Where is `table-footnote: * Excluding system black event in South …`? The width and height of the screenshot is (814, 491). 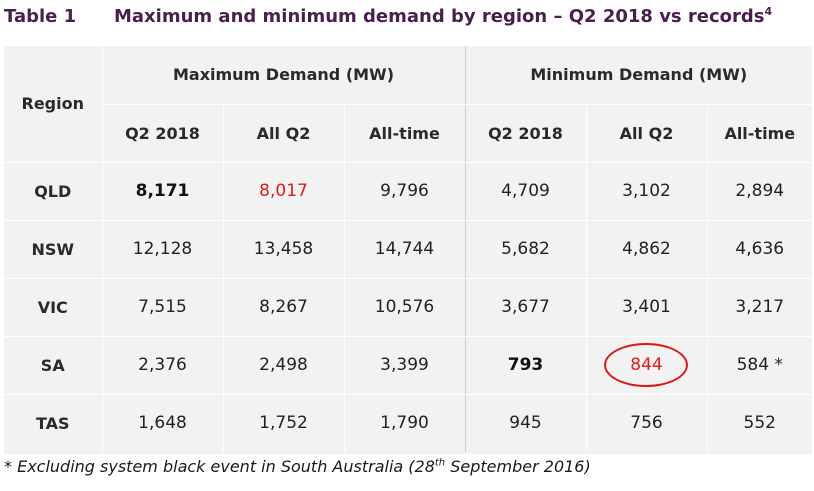
table-footnote: * Excluding system black event in South … is located at coordinates (297, 466).